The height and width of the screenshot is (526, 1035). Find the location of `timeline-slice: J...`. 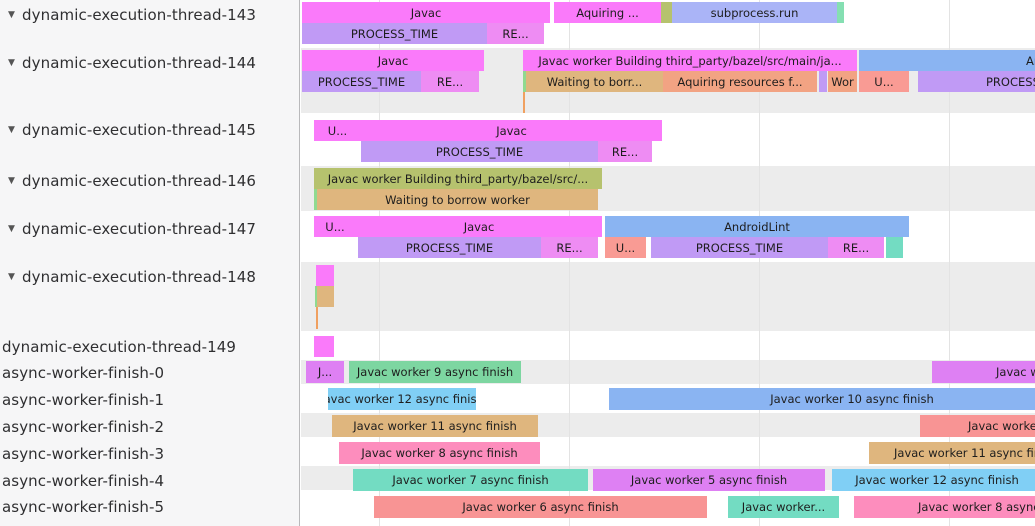

timeline-slice: J... is located at coordinates (325, 372).